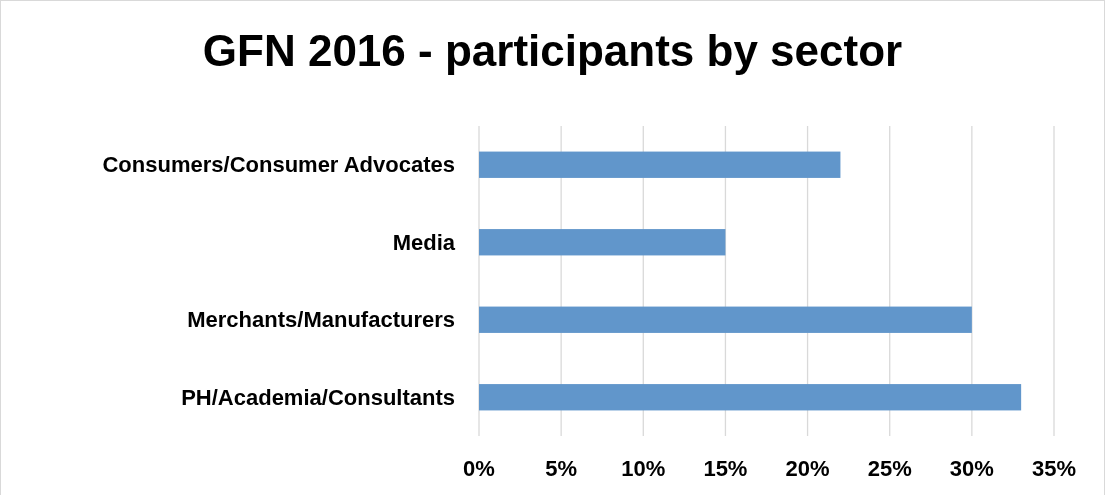  What do you see at coordinates (561, 468) in the screenshot?
I see `x-tick-label: 5%` at bounding box center [561, 468].